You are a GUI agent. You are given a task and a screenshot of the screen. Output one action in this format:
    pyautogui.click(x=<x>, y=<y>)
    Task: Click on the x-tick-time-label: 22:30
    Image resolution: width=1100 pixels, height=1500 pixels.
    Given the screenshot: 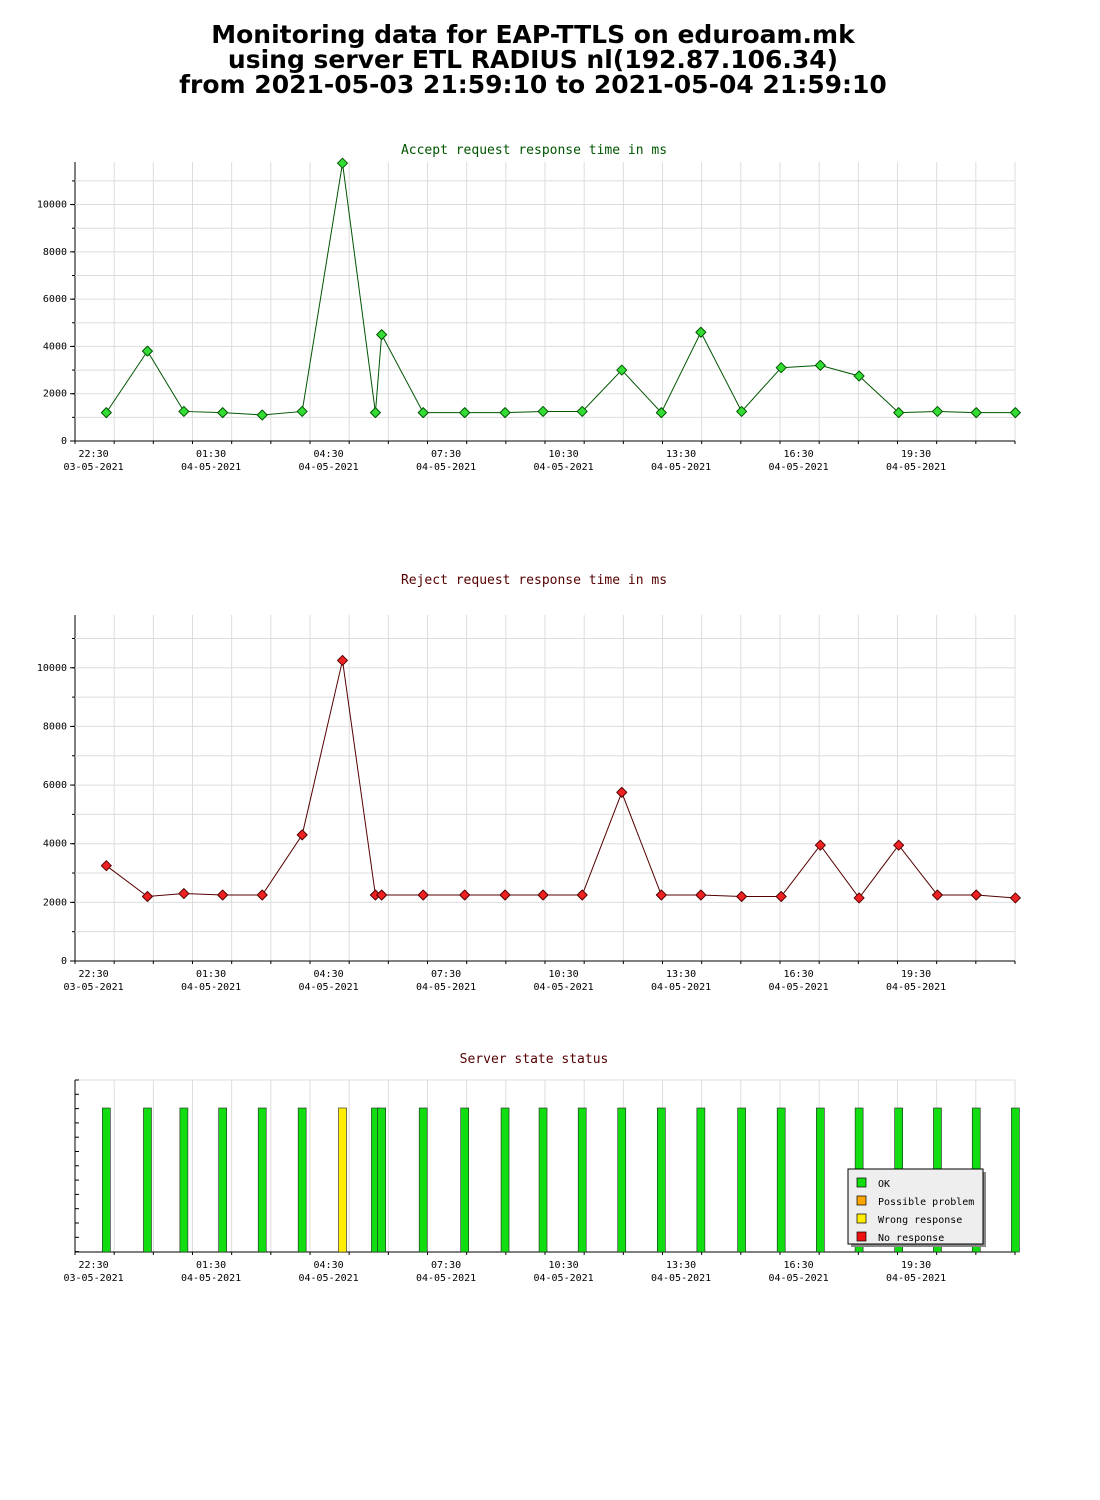 What is the action you would take?
    pyautogui.click(x=94, y=1265)
    